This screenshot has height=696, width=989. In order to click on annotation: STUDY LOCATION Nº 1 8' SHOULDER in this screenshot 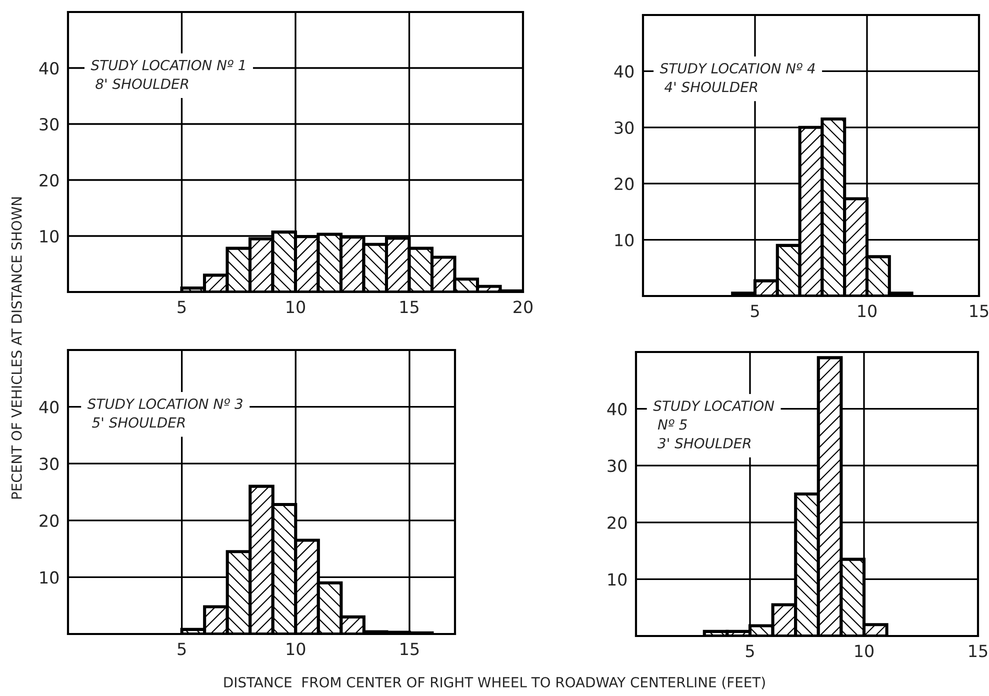, I will do `click(167, 75)`.